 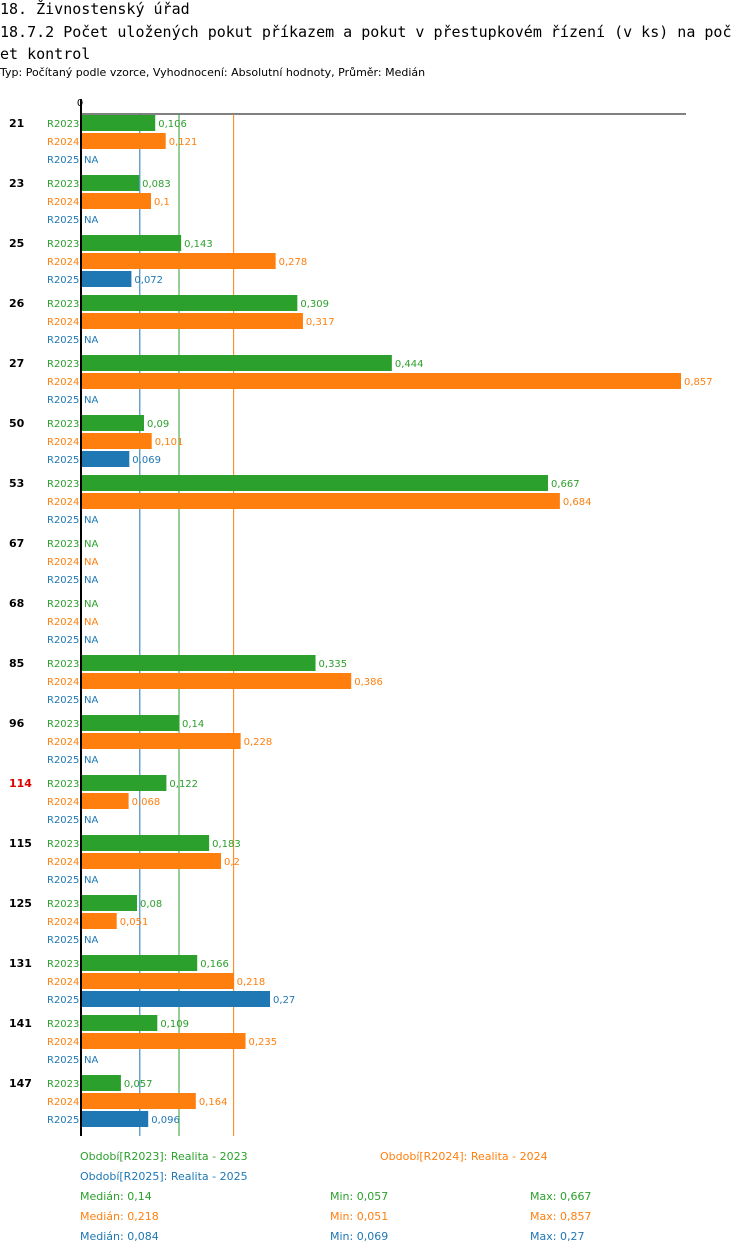 What do you see at coordinates (138, 1084) in the screenshot?
I see `data-label: 0,057` at bounding box center [138, 1084].